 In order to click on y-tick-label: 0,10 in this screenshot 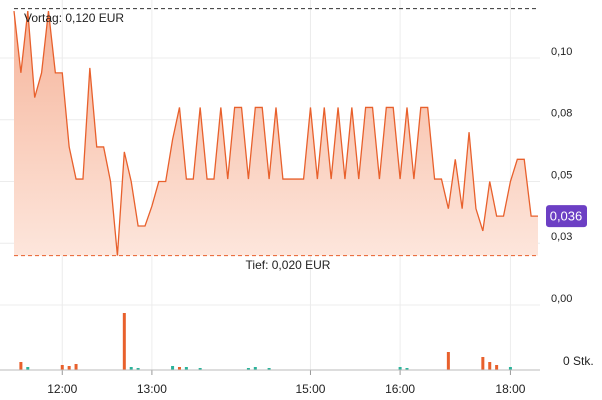, I will do `click(561, 52)`.